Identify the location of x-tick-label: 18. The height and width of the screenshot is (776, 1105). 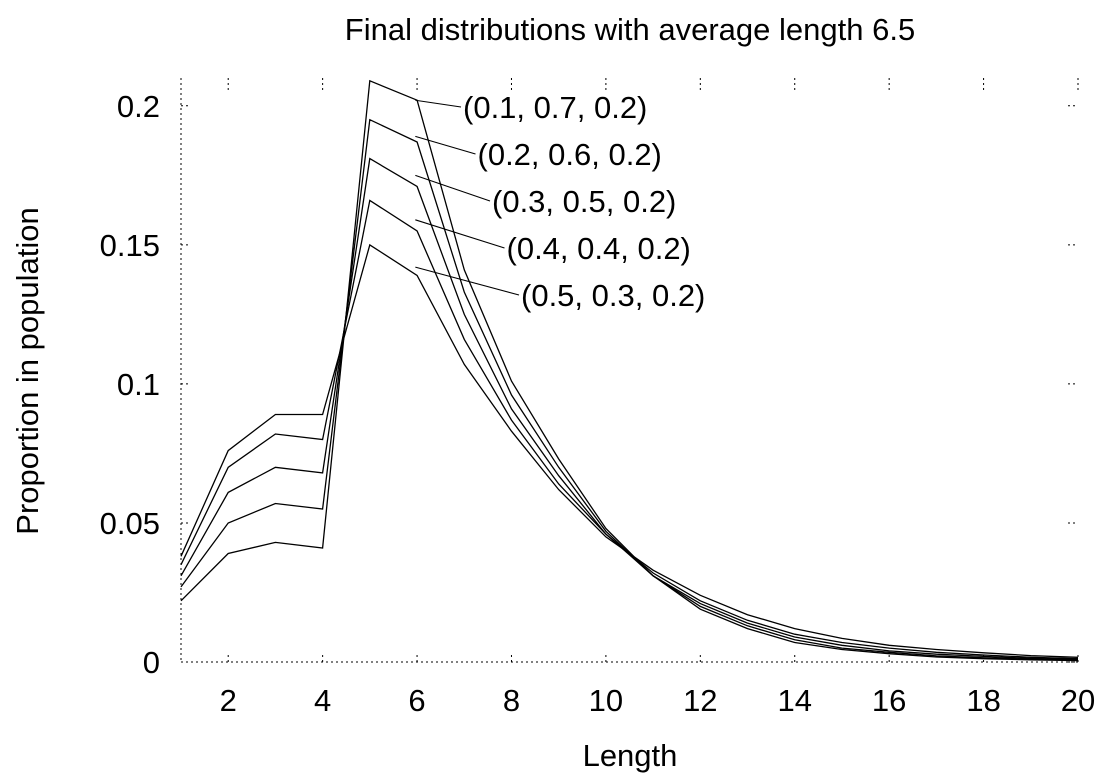
(983, 700).